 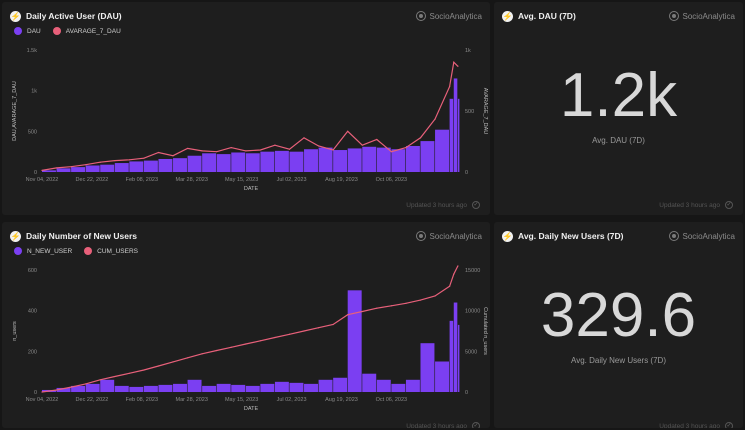 What do you see at coordinates (455, 236) in the screenshot?
I see `brand-name: SocioAnalytica` at bounding box center [455, 236].